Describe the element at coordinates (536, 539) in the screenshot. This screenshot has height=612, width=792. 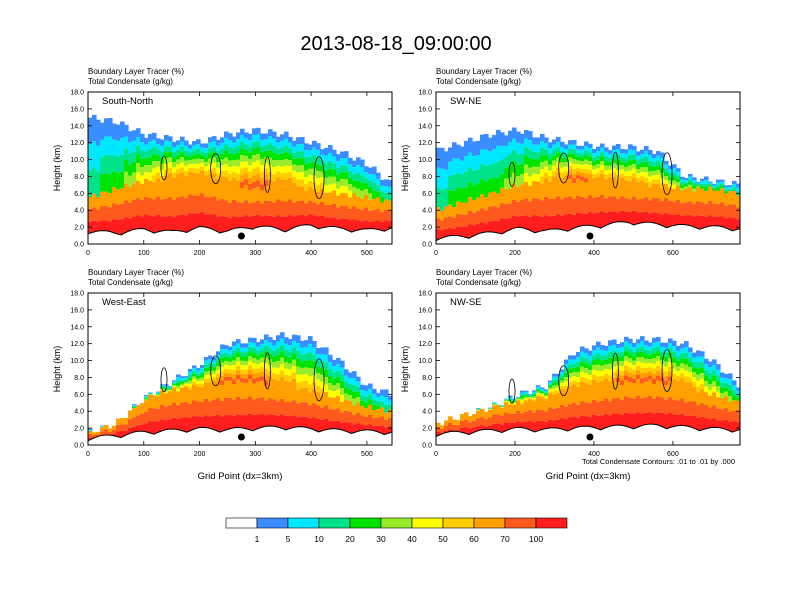
I see `colorbar-label: 100` at that location.